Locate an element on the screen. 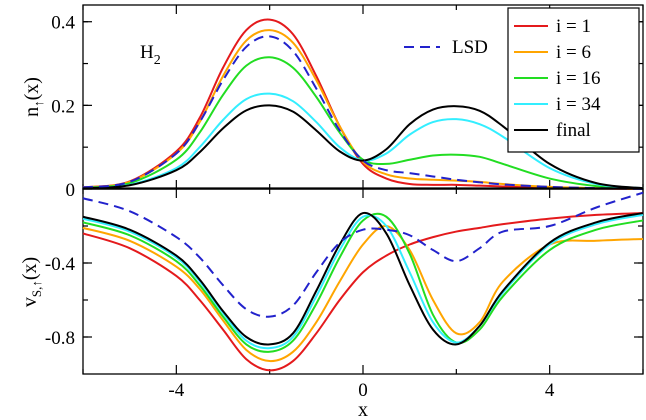  x-axis-label: x is located at coordinates (363, 409).